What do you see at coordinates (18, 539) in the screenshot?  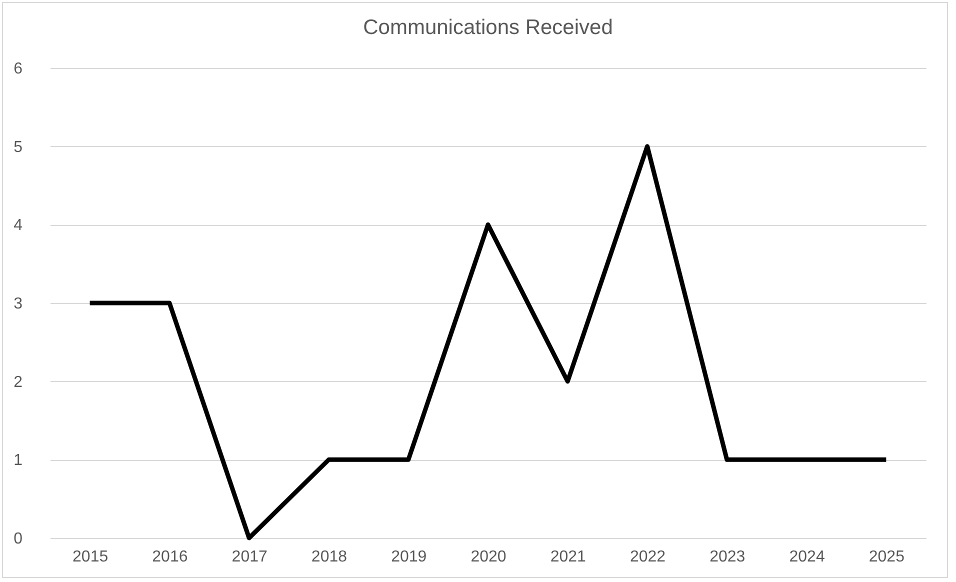 I see `y-tick-label: 0` at bounding box center [18, 539].